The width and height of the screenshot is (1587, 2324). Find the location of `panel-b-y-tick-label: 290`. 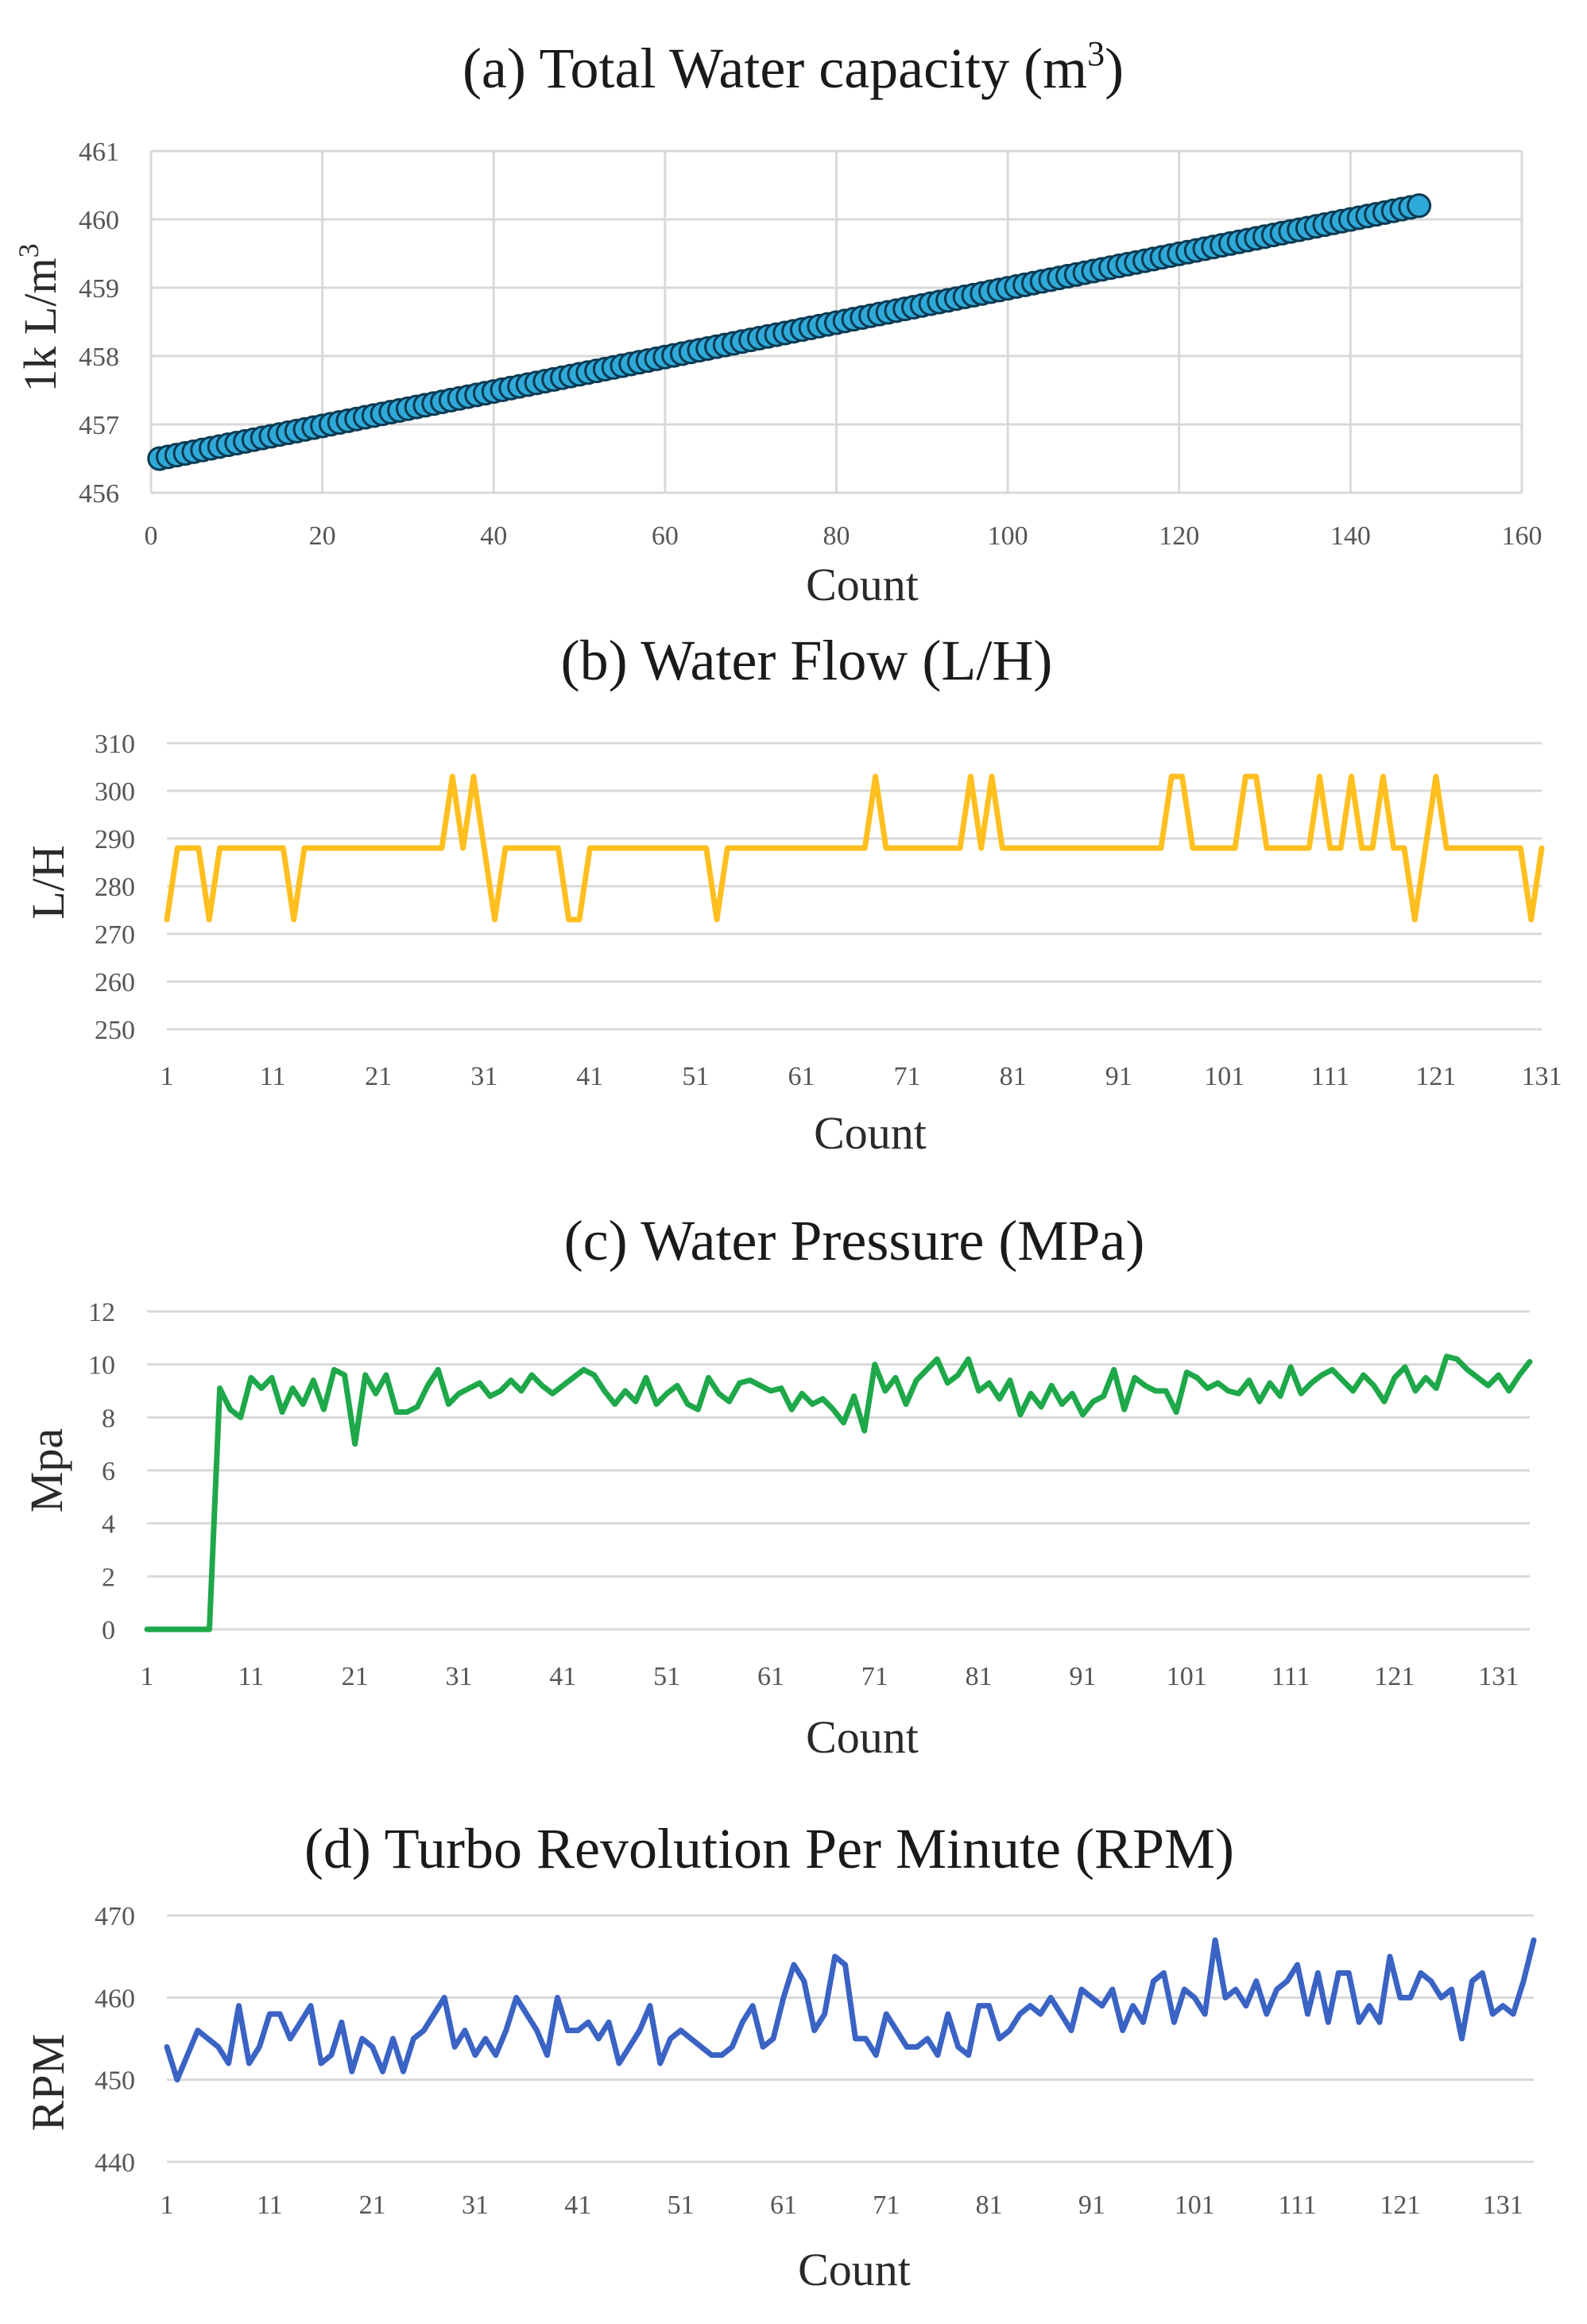

panel-b-y-tick-label: 290 is located at coordinates (115, 839).